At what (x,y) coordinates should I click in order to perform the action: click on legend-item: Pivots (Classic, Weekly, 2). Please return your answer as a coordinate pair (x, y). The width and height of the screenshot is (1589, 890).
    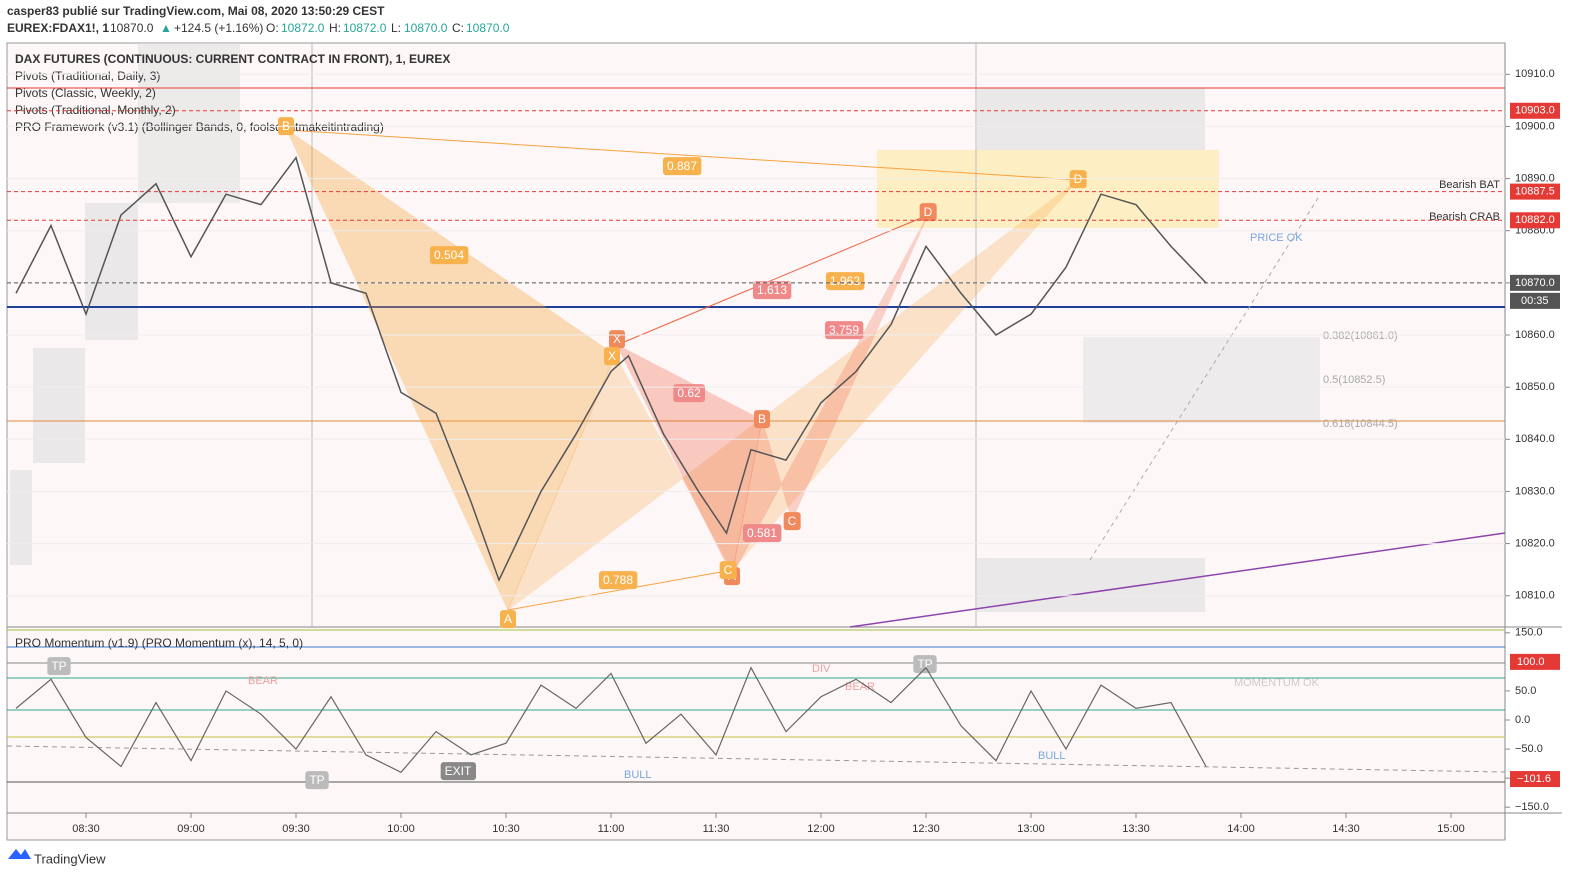
    Looking at the image, I should click on (85, 93).